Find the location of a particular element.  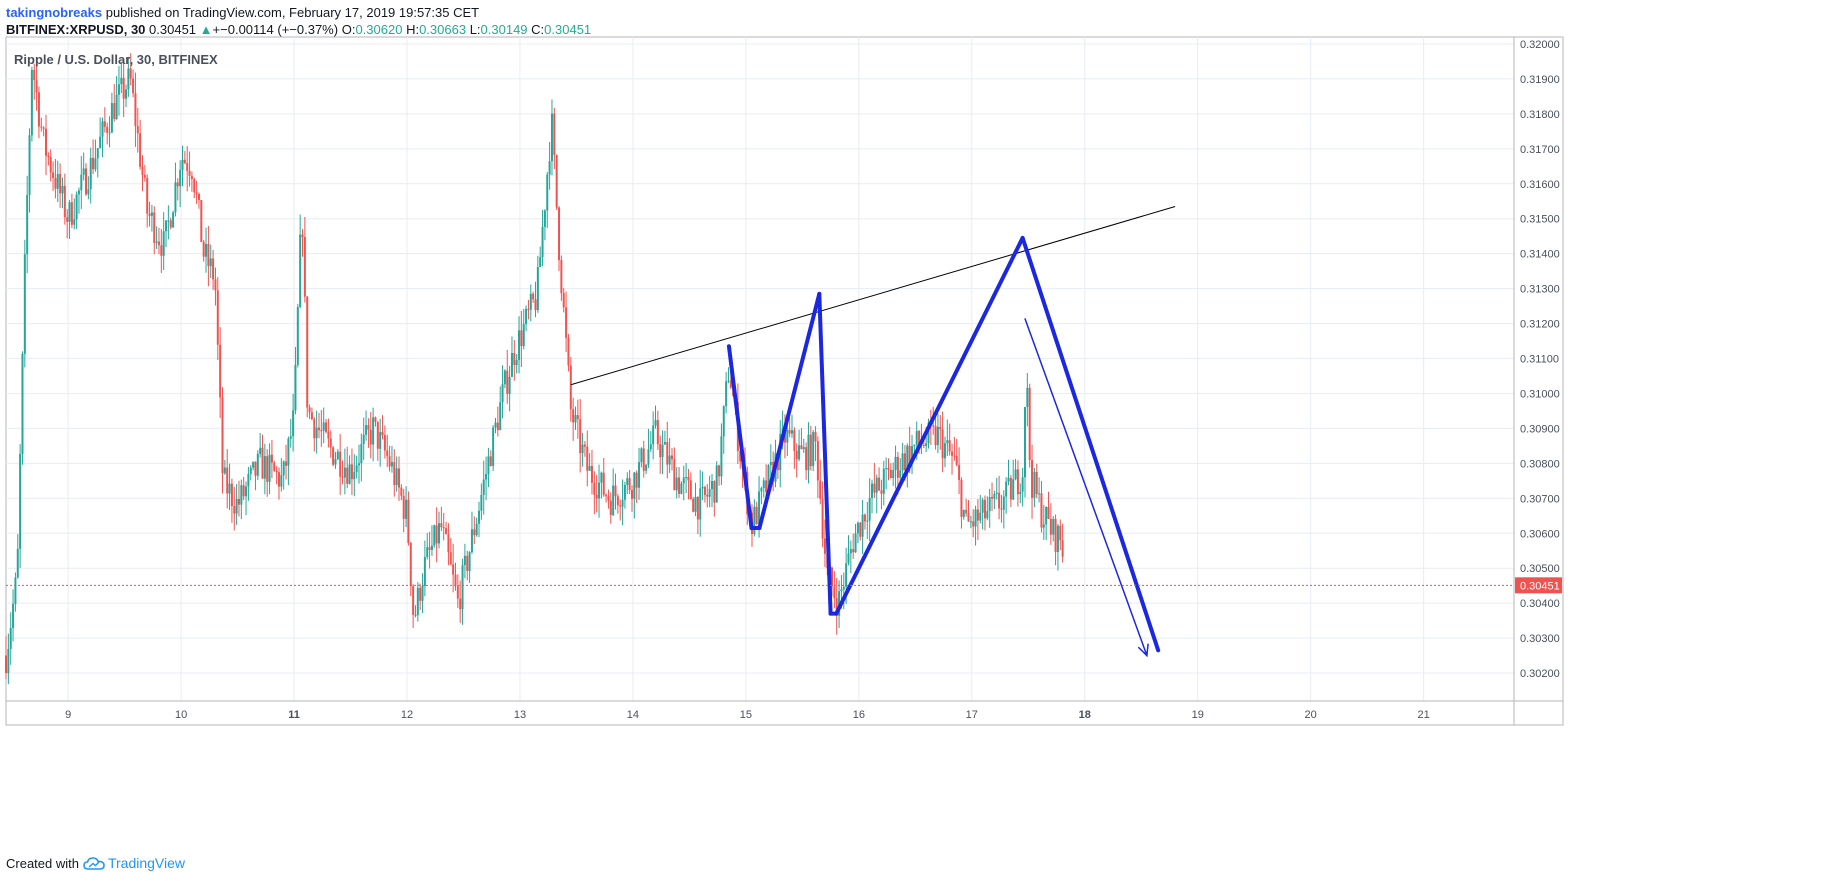

x-tick-label: 13 is located at coordinates (520, 715).